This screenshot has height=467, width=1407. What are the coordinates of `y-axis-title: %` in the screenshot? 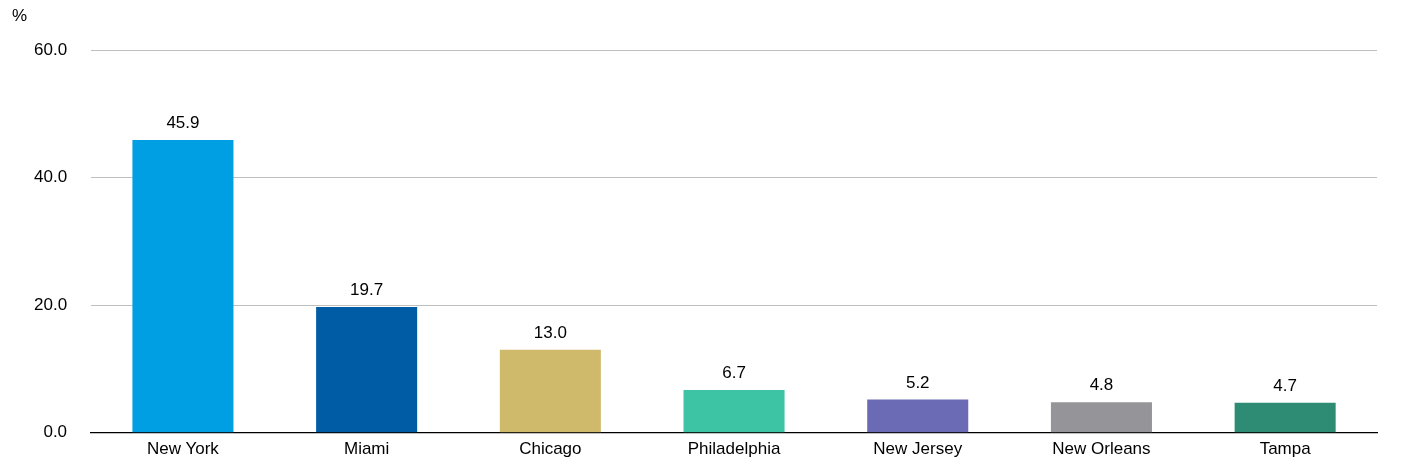 It's located at (20, 16).